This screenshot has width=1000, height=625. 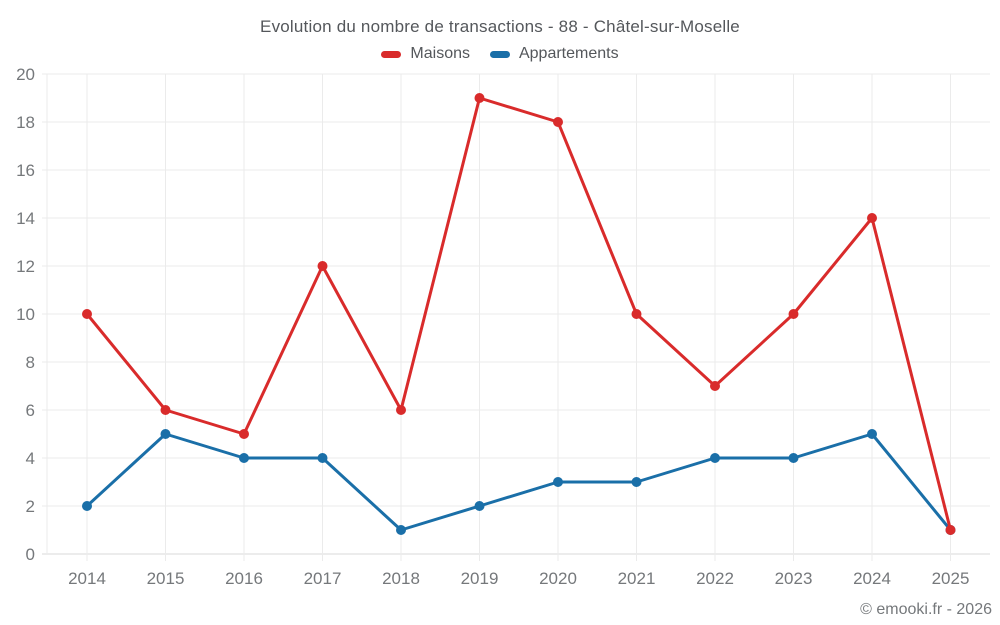 What do you see at coordinates (323, 578) in the screenshot?
I see `x-axis-tick-label: 2017` at bounding box center [323, 578].